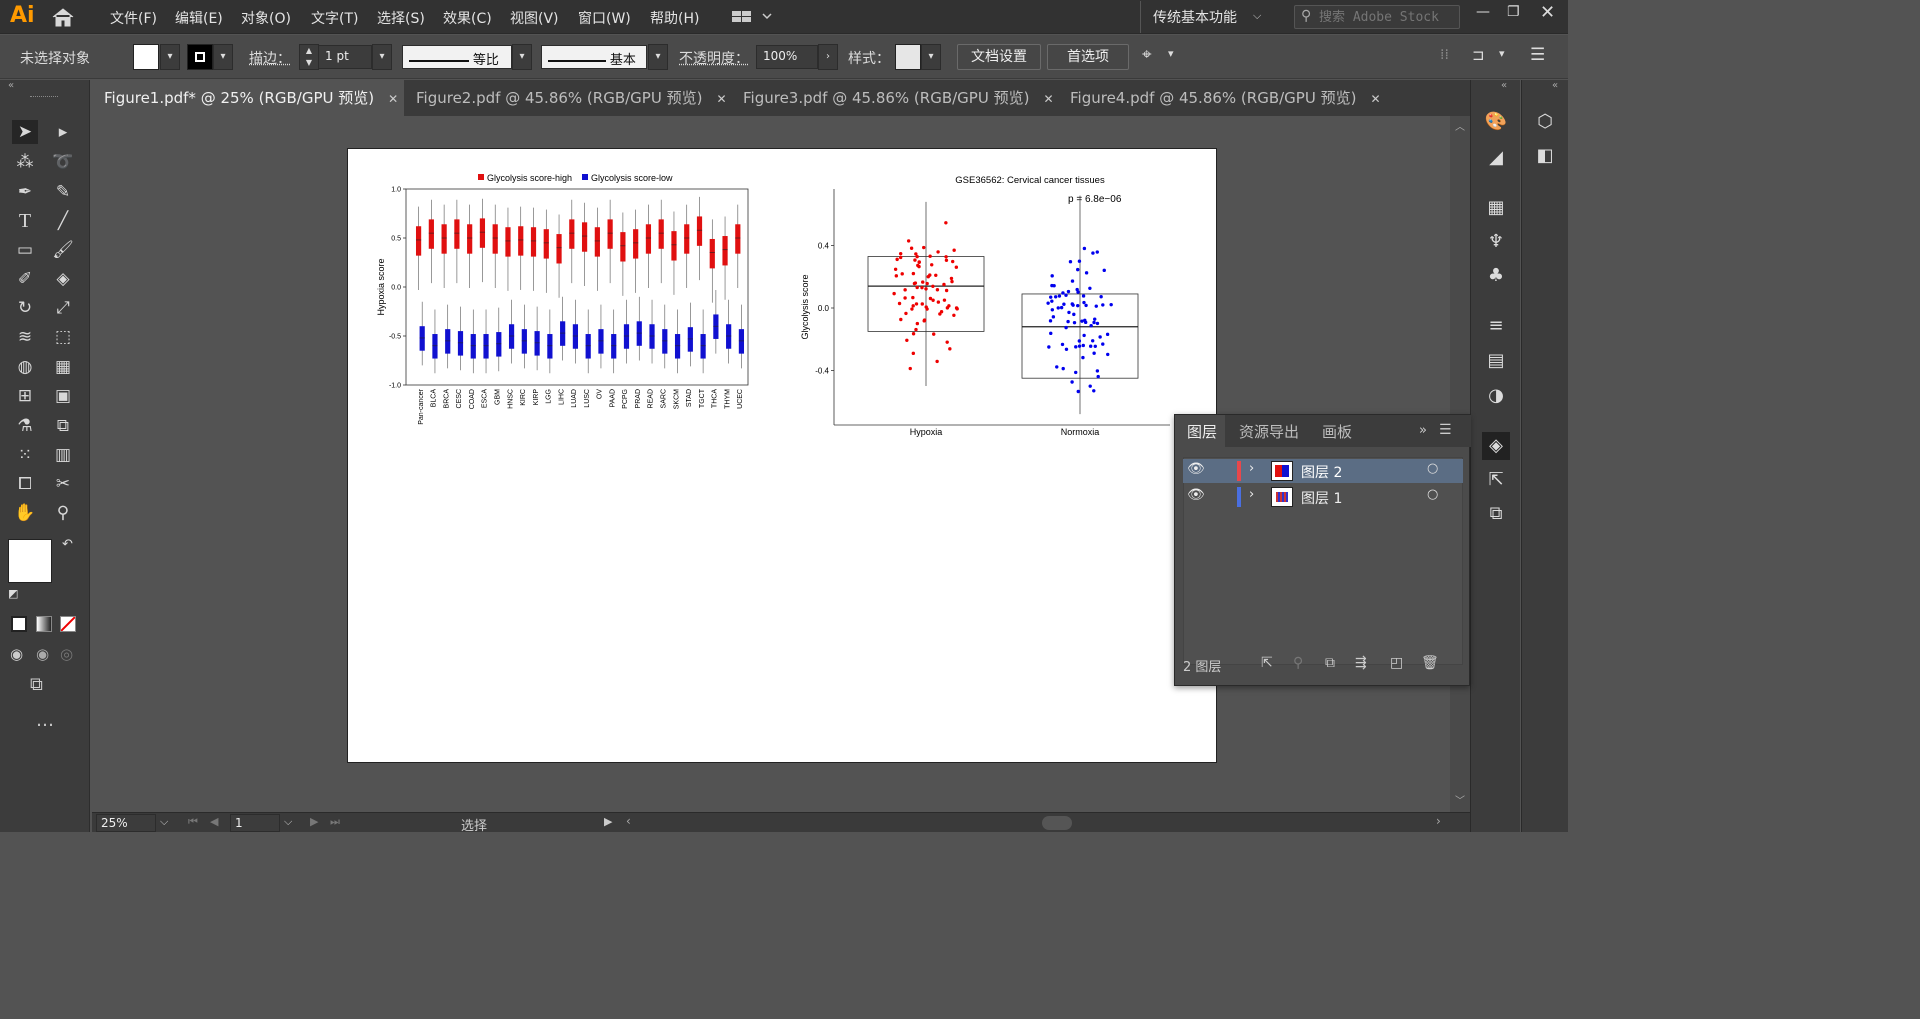 This screenshot has width=1920, height=1019. I want to click on new-sublayer-icon: ⇶, so click(1361, 663).